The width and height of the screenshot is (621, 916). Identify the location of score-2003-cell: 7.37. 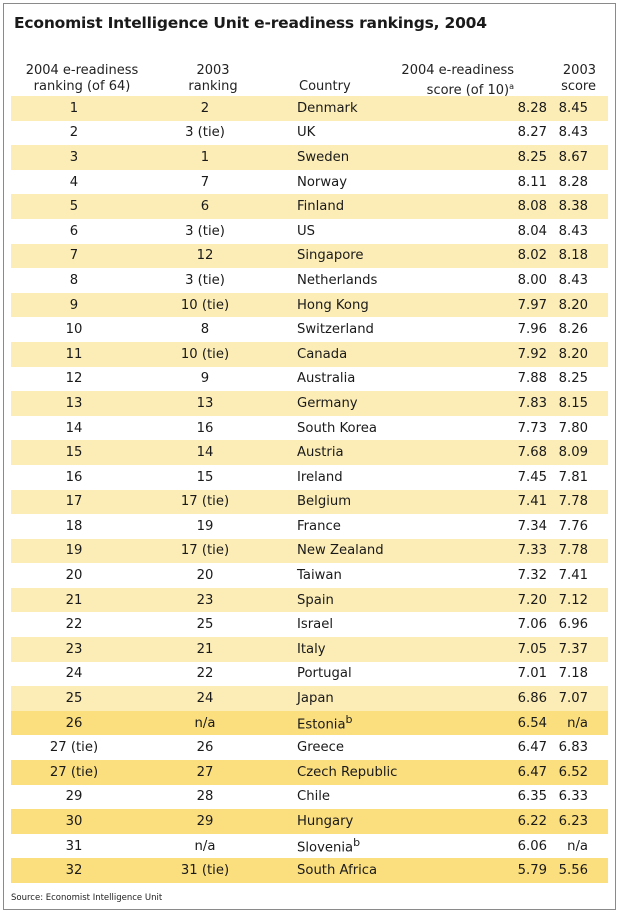
(583, 649).